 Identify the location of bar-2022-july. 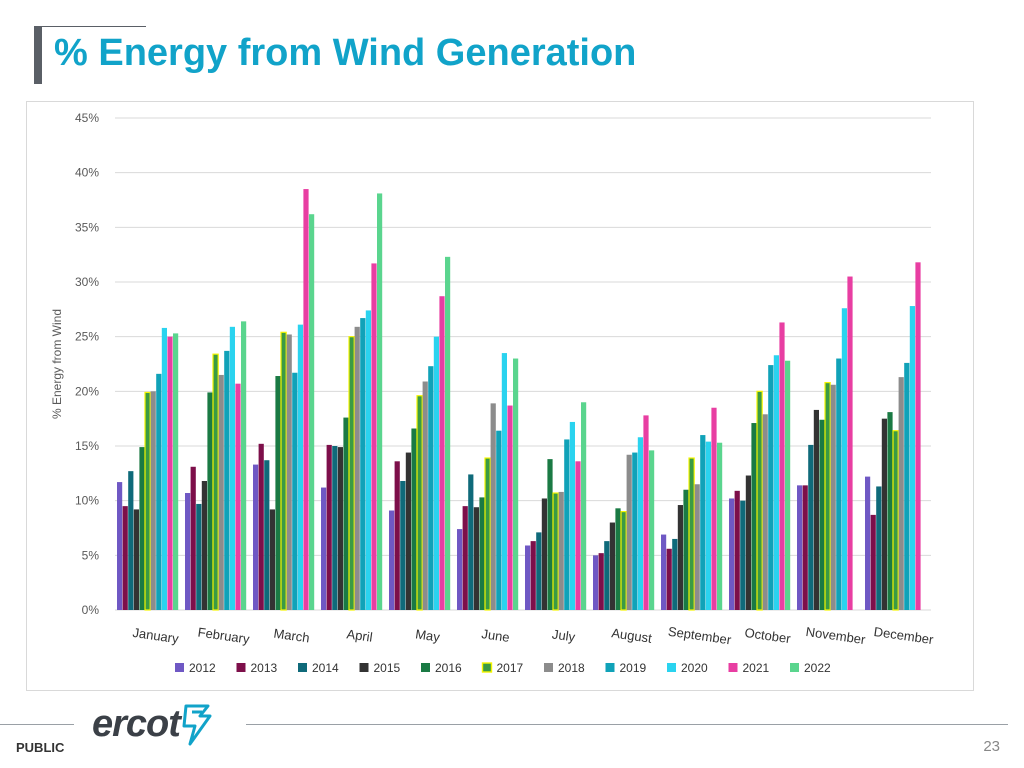
(584, 506).